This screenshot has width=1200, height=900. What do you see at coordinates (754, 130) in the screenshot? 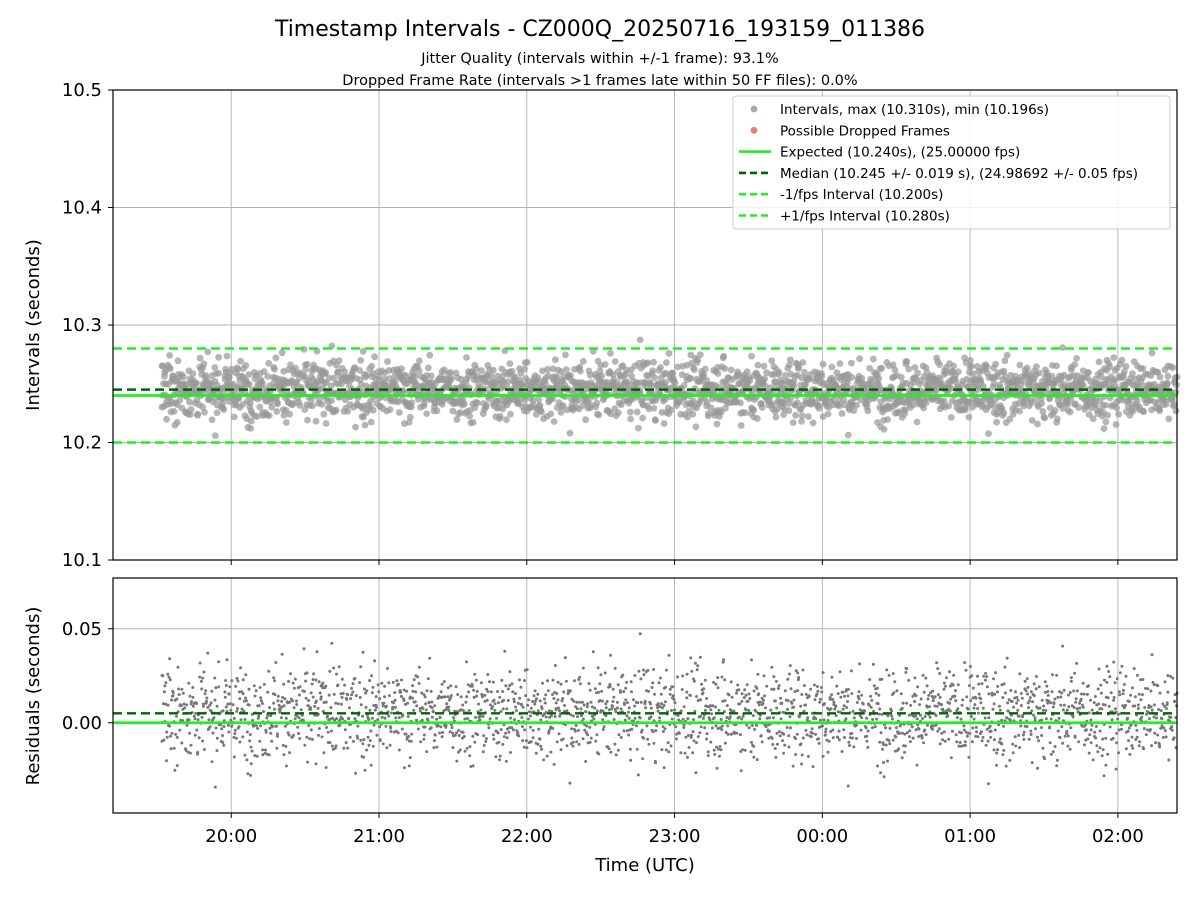
I see `legend-marker` at bounding box center [754, 130].